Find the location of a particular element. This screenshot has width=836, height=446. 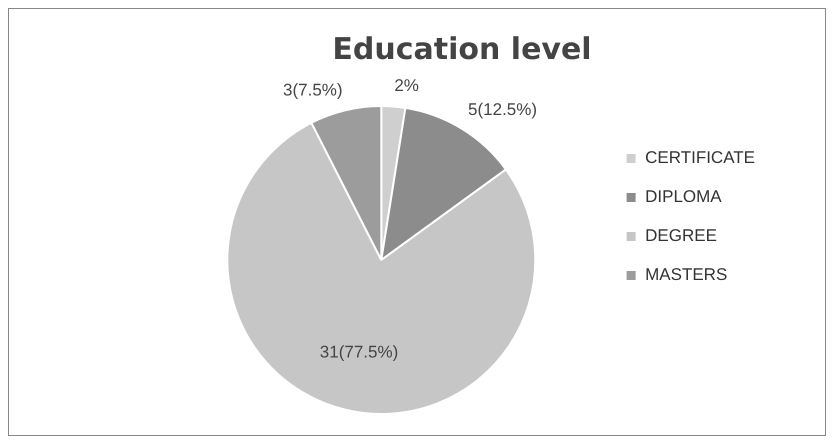

legend-label: MASTERS is located at coordinates (686, 274).